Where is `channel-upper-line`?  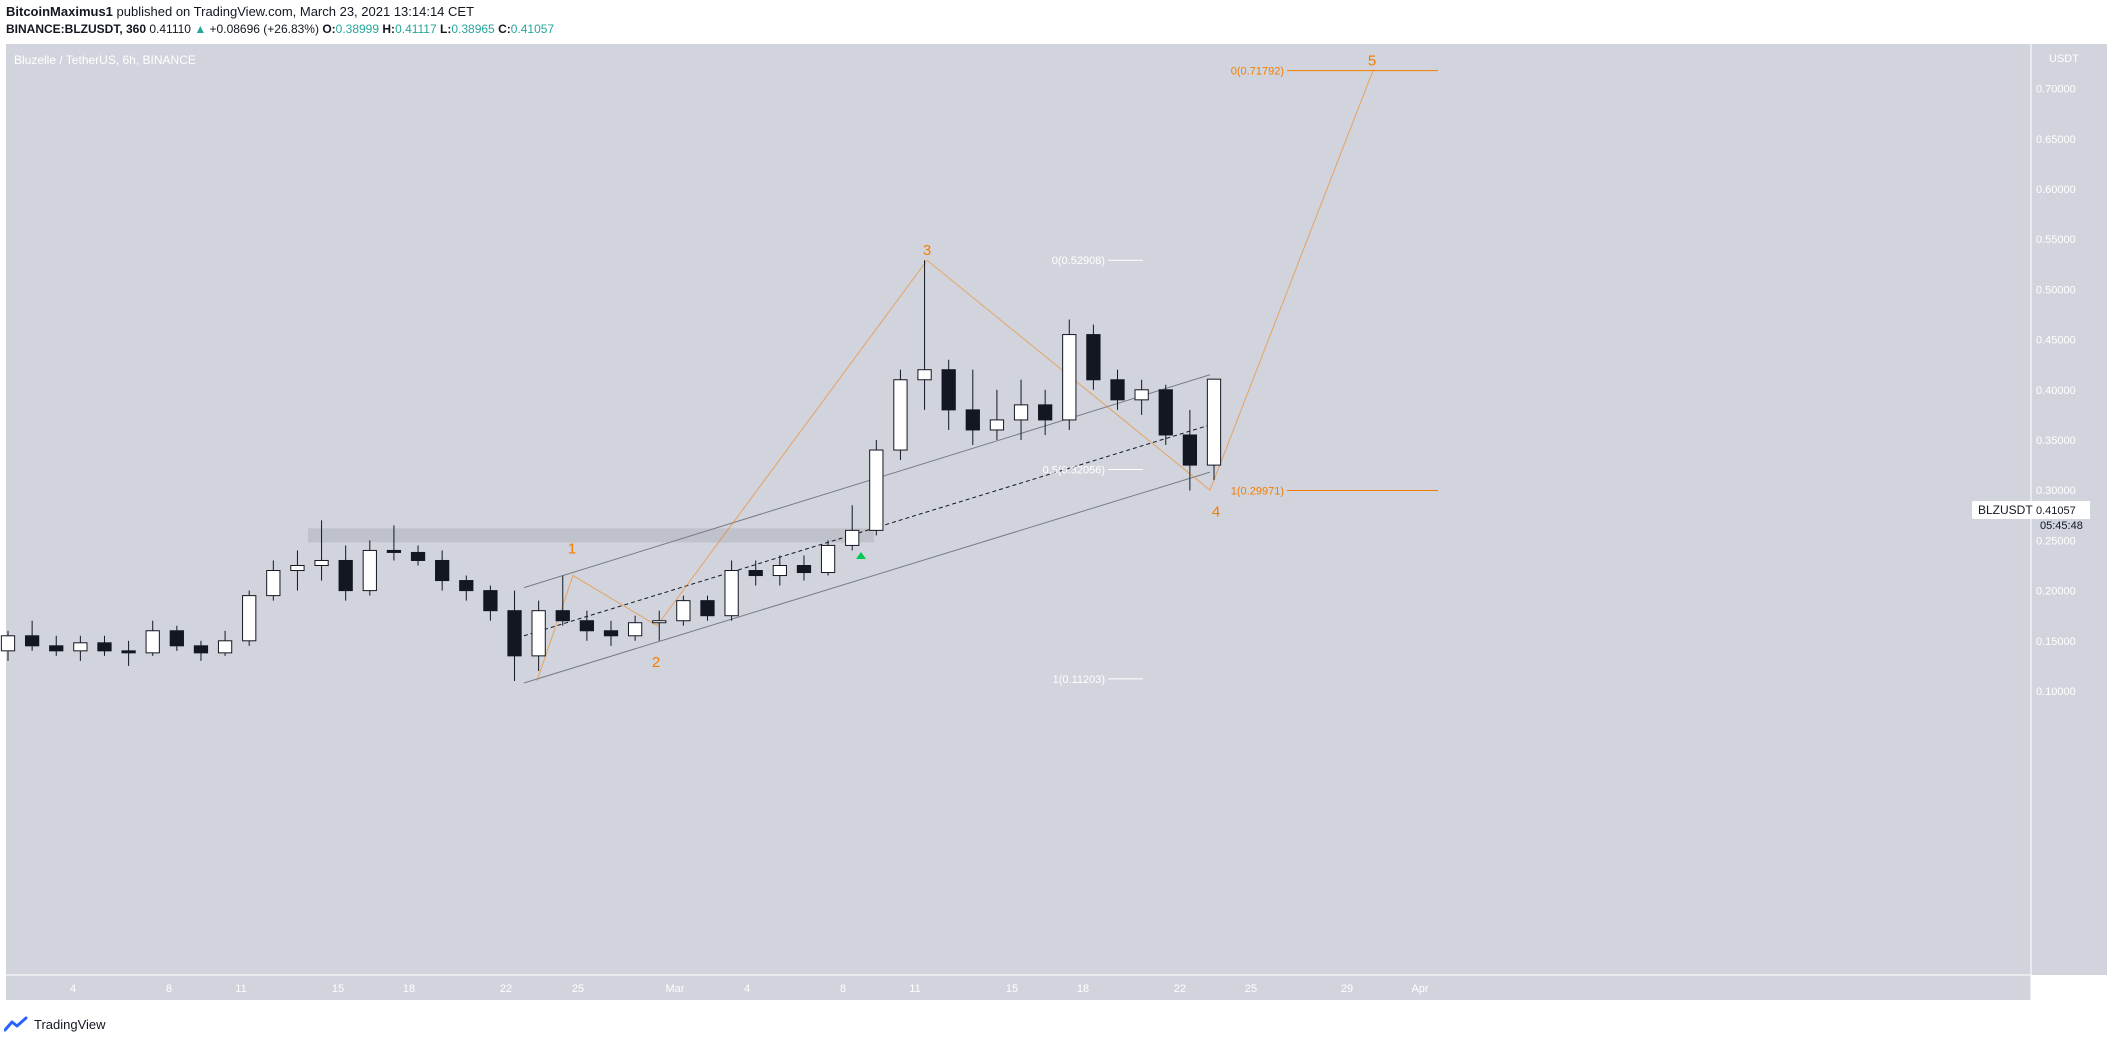 channel-upper-line is located at coordinates (867, 481).